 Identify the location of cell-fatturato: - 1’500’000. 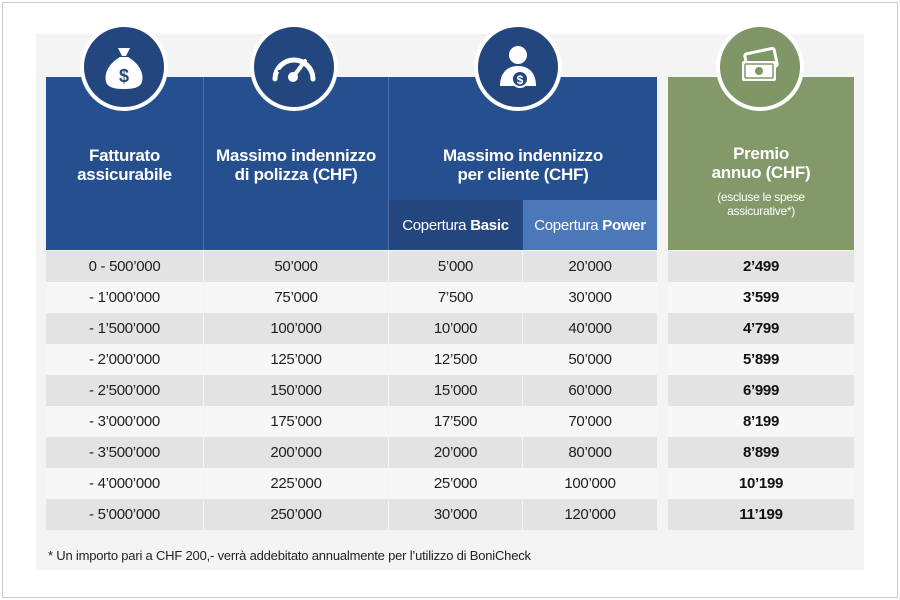
(124, 328).